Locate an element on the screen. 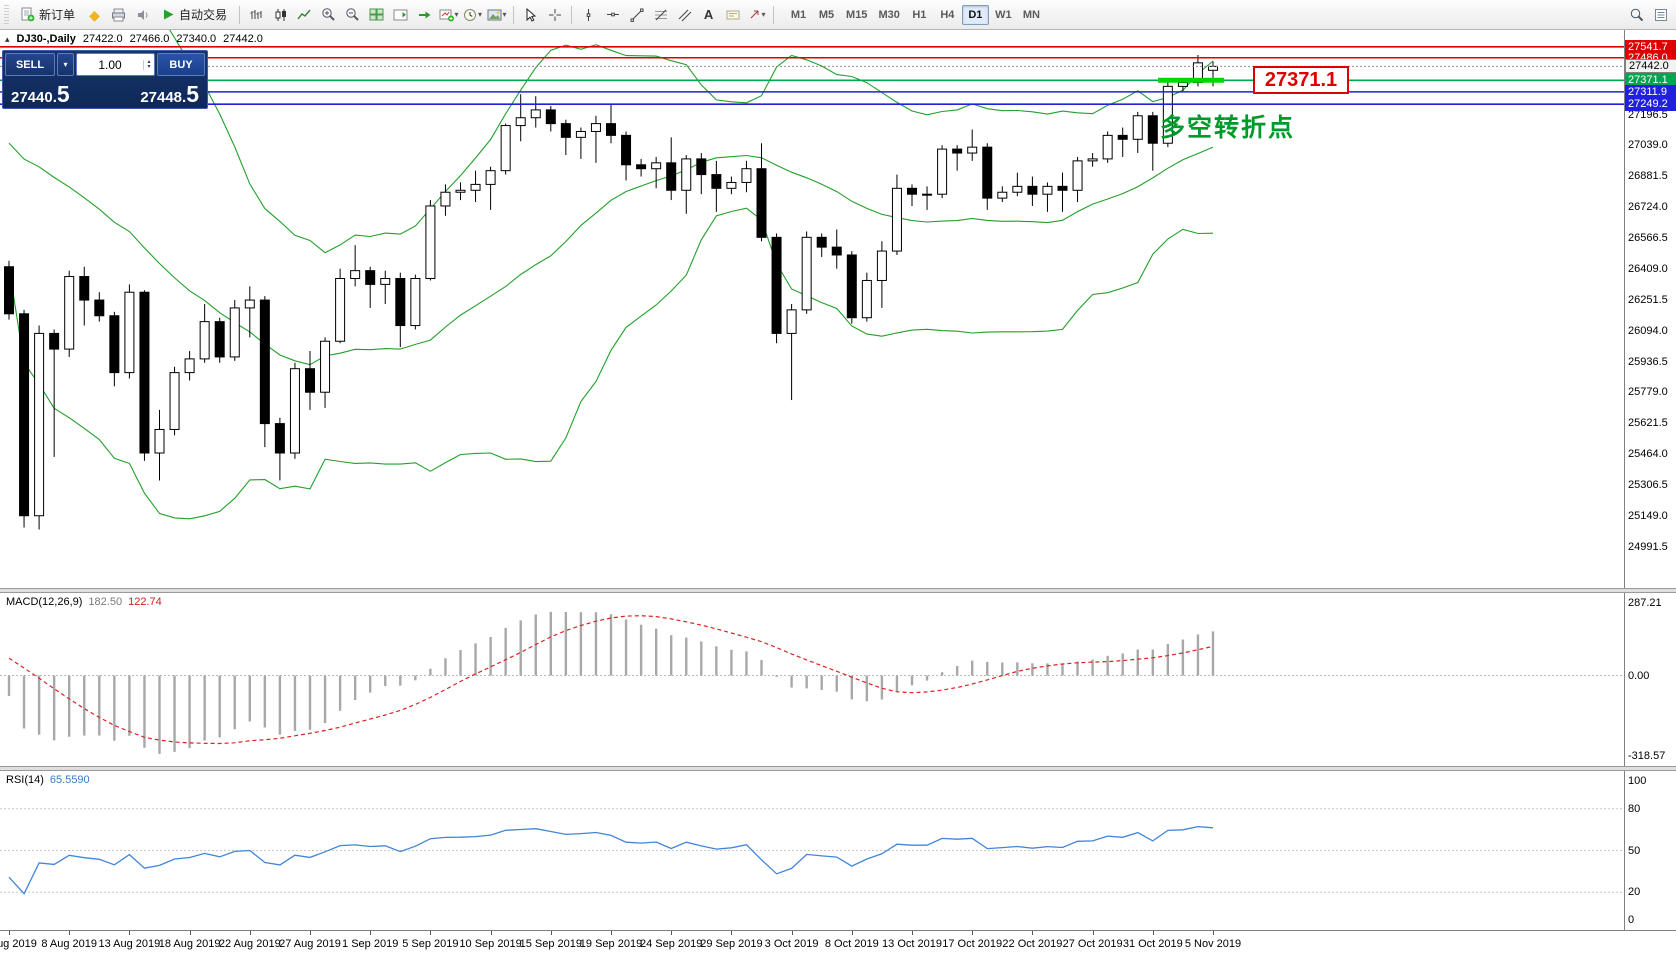 Image resolution: width=1676 pixels, height=955 pixels. timeframe-h4-button: H4 is located at coordinates (947, 14).